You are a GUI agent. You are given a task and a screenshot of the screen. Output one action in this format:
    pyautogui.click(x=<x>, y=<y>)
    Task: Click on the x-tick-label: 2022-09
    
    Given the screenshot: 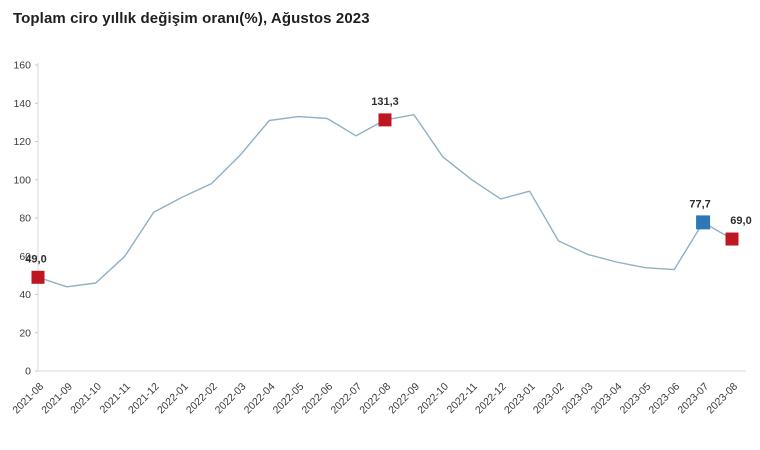 What is the action you would take?
    pyautogui.click(x=404, y=399)
    